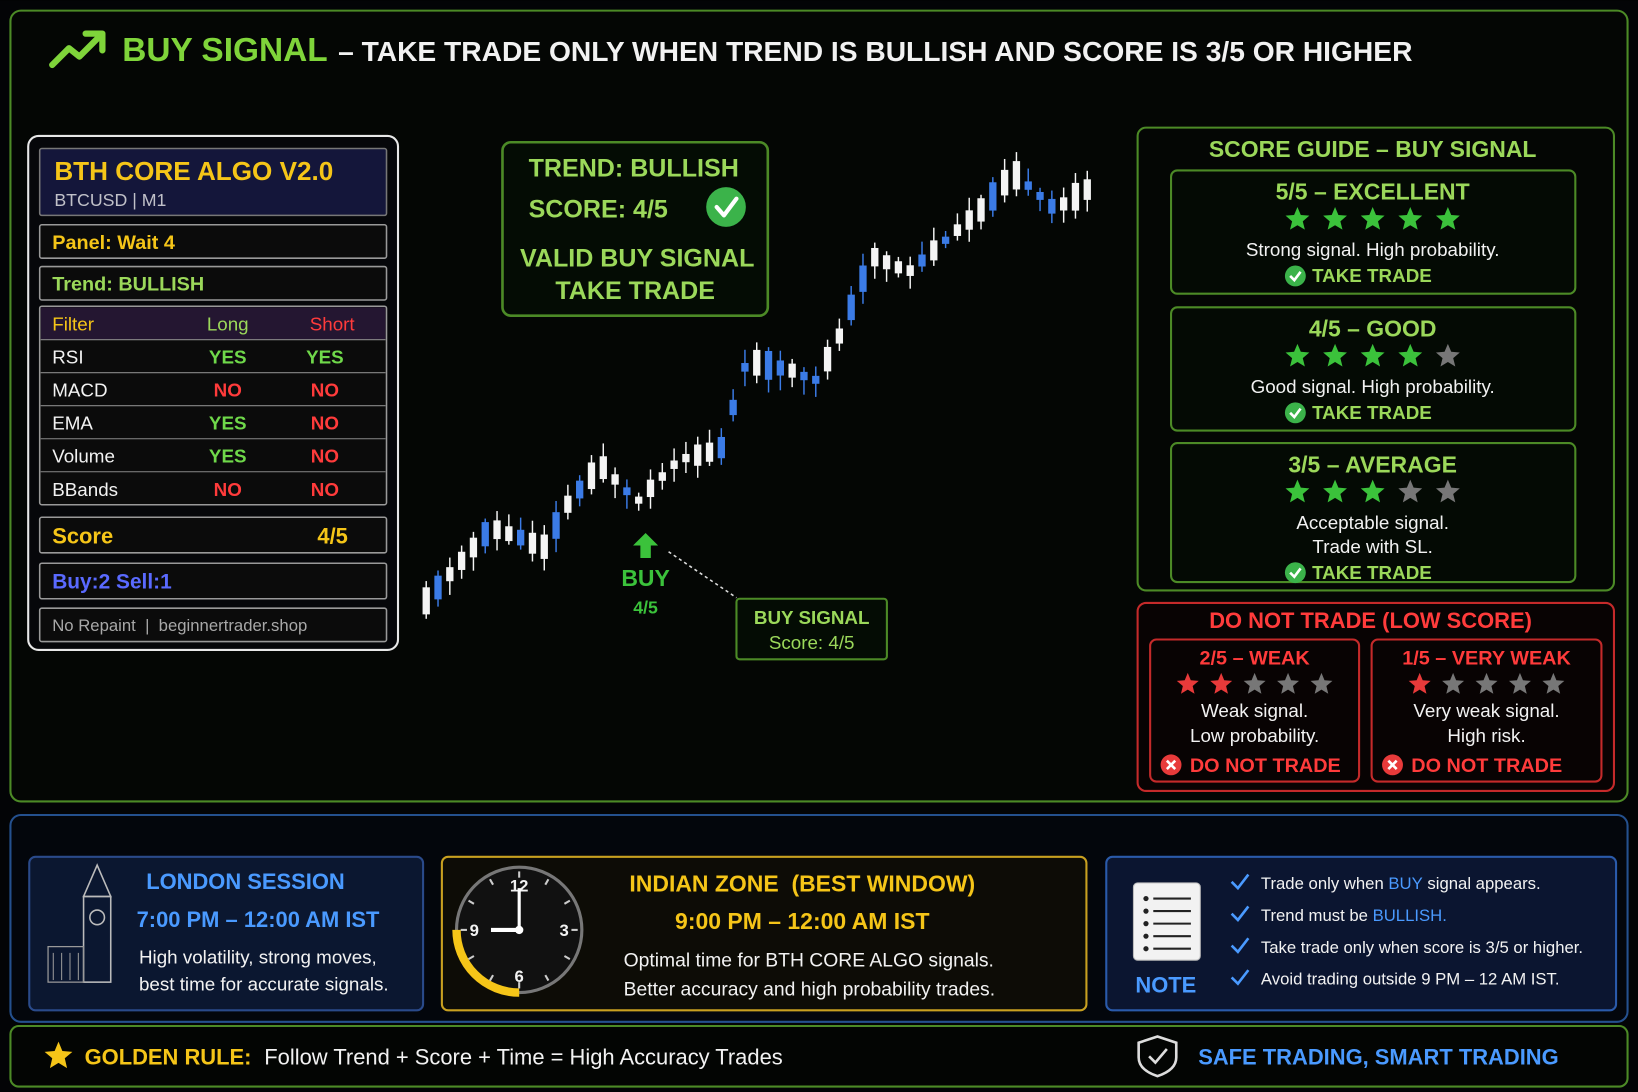 The height and width of the screenshot is (1092, 1638). I want to click on guide-action: TAKE TRADE, so click(1372, 572).